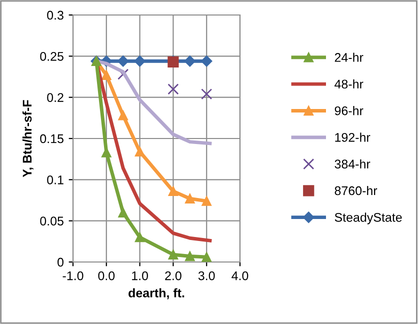 The width and height of the screenshot is (418, 324). I want to click on x-tick-label: 0.0, so click(106, 275).